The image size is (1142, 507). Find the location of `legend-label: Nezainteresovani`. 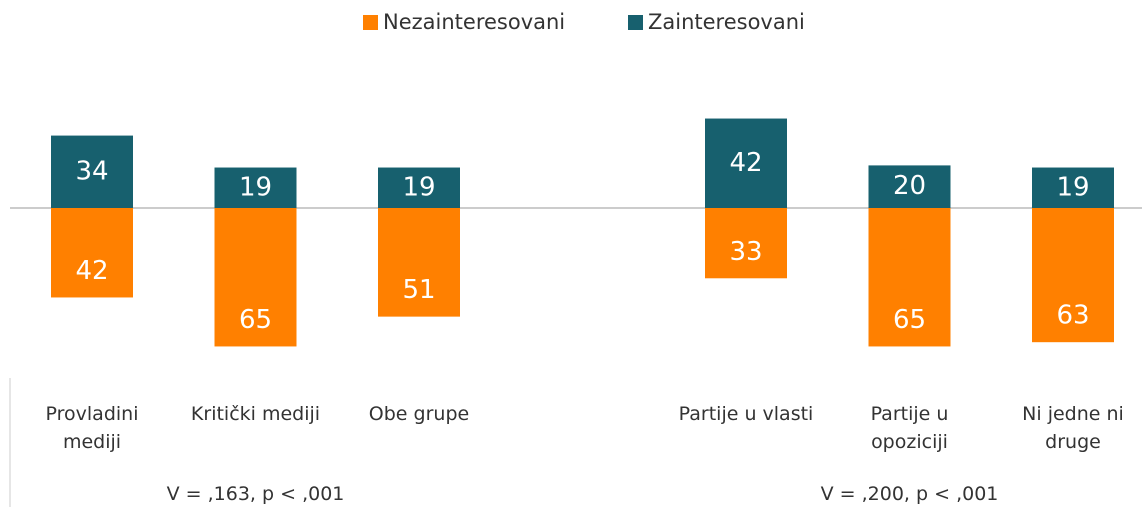

legend-label: Nezainteresovani is located at coordinates (474, 22).